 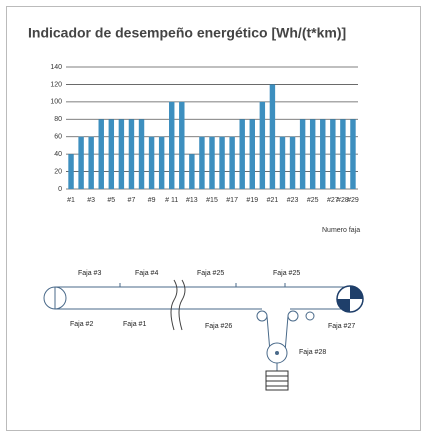 What do you see at coordinates (333, 200) in the screenshot?
I see `x-tick-label: #27` at bounding box center [333, 200].